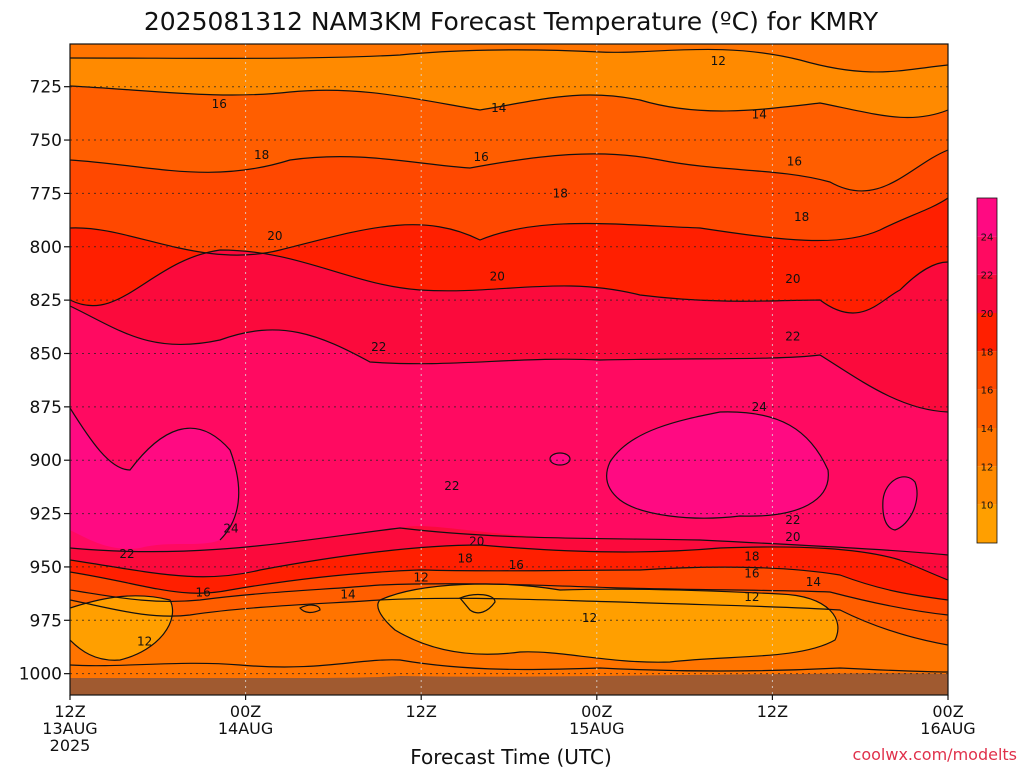 The width and height of the screenshot is (1024, 768). I want to click on y-tick-label: 950, so click(46, 568).